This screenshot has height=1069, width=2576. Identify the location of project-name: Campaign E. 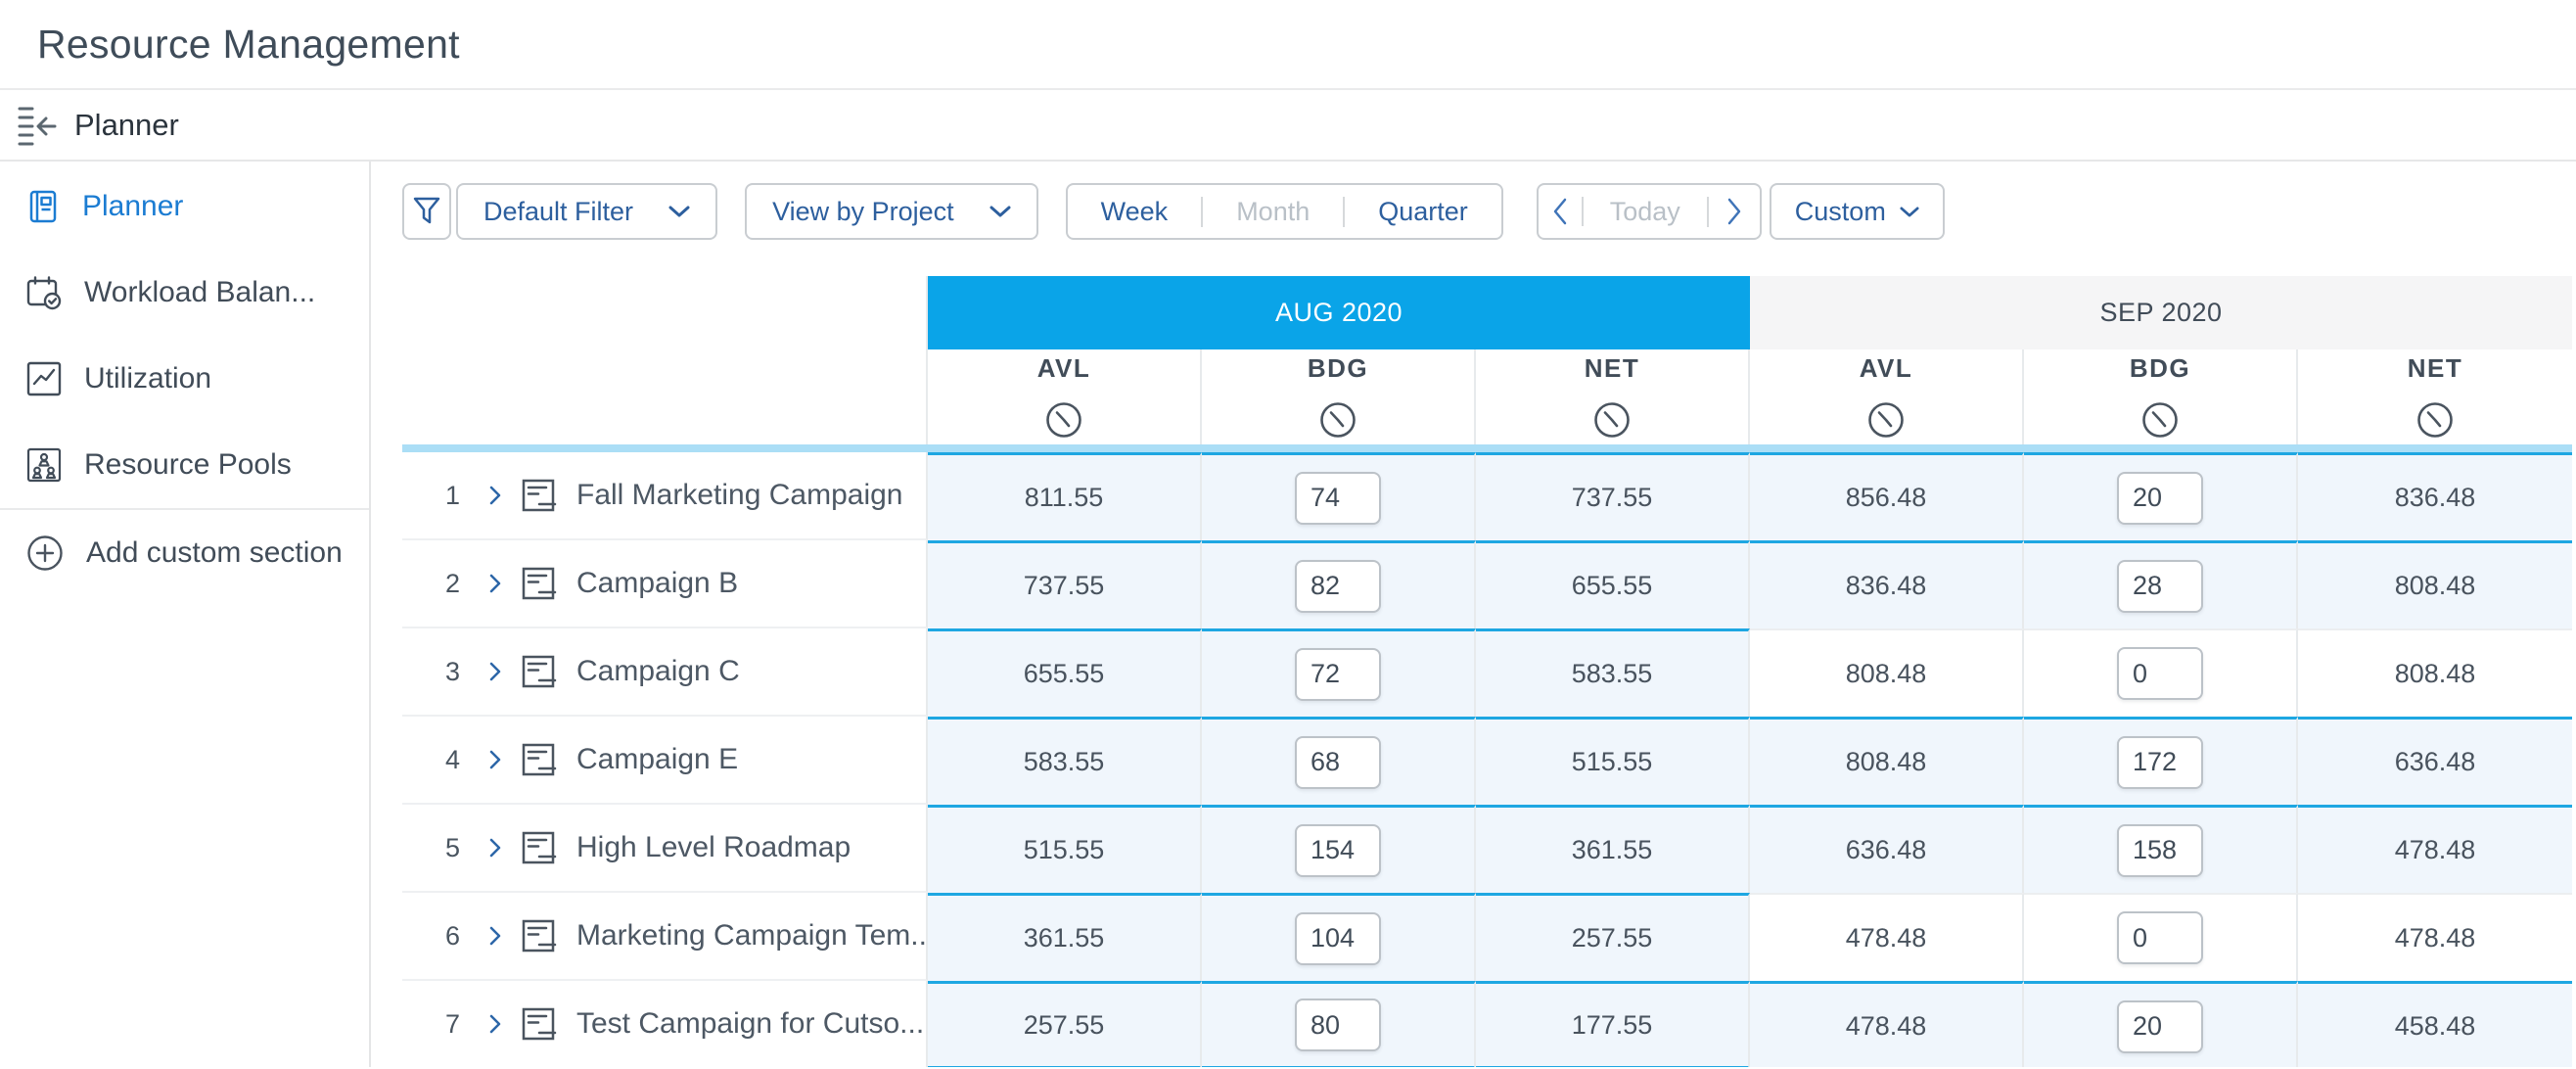
(657, 759).